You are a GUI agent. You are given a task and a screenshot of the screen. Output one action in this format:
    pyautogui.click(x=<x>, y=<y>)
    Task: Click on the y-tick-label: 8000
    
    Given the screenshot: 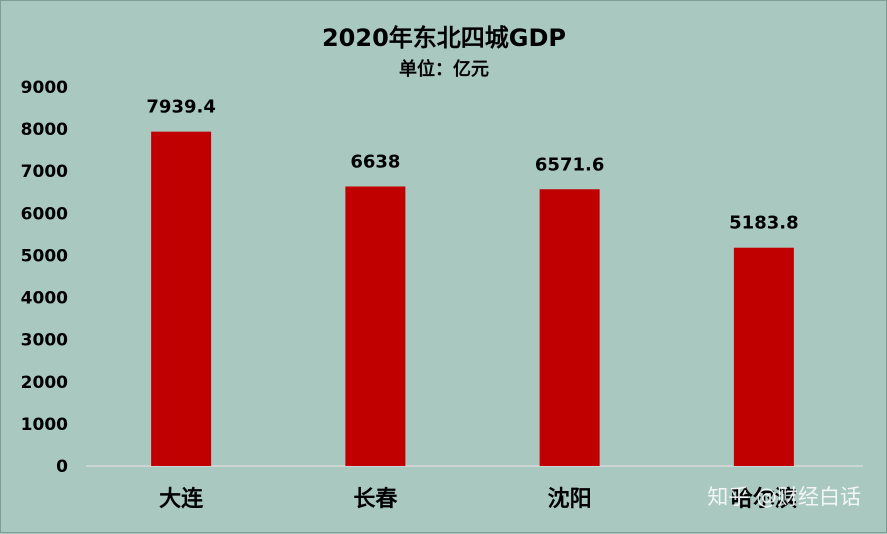 What is the action you would take?
    pyautogui.click(x=44, y=130)
    